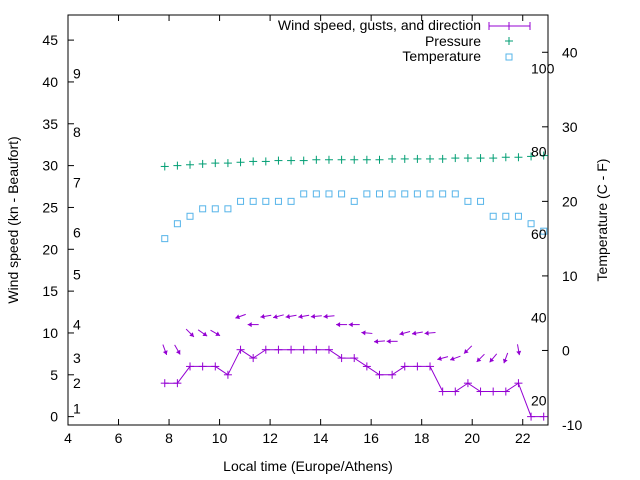 The image size is (640, 480). What do you see at coordinates (308, 466) in the screenshot?
I see `x-axis-label: Local time (Europe/Athens)` at bounding box center [308, 466].